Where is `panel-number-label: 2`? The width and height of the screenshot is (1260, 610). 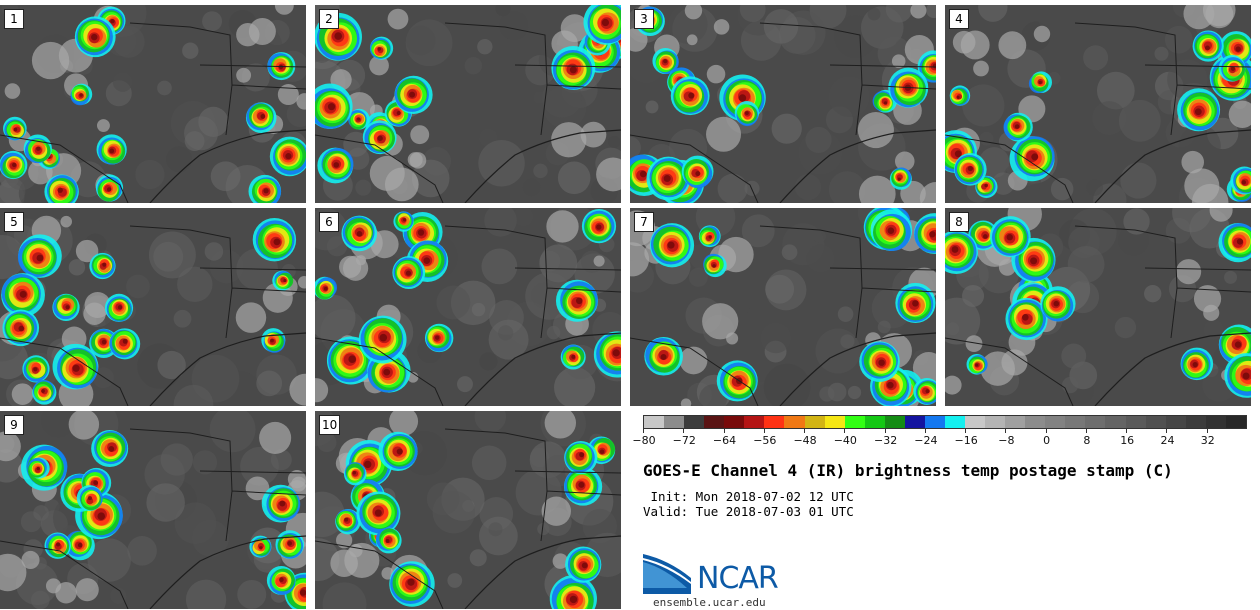
panel-number-label: 2 is located at coordinates (329, 19).